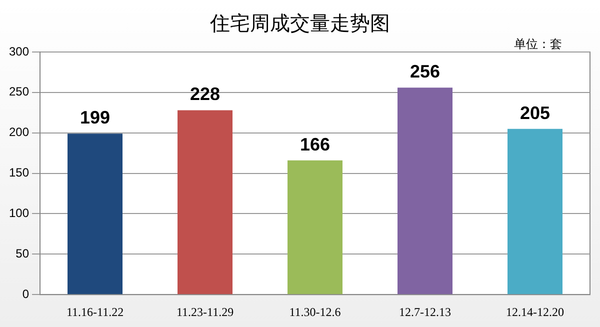 The height and width of the screenshot is (327, 600). Describe the element at coordinates (19, 51) in the screenshot. I see `y-tick-label: 300` at that location.